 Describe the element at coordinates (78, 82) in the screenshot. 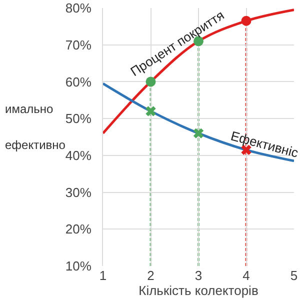

I see `y-tick-label: 60%` at that location.